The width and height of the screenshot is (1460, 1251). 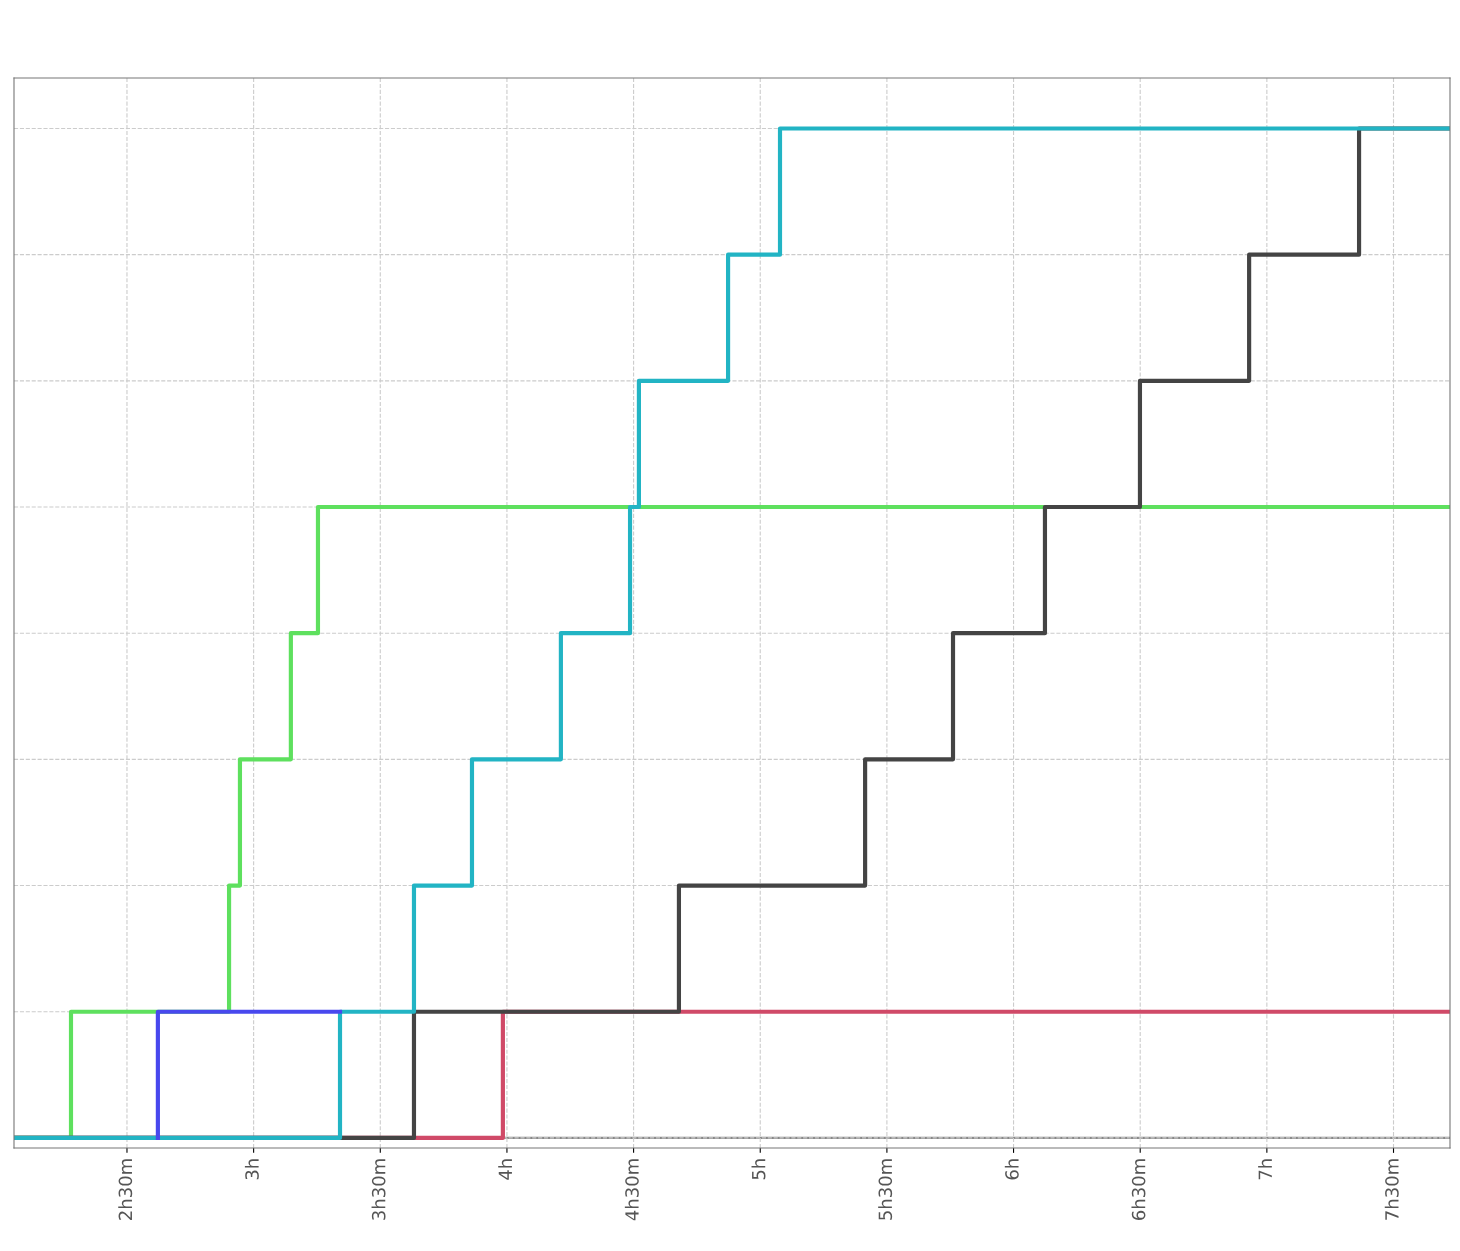 What do you see at coordinates (125, 1189) in the screenshot?
I see `x-tick-label: 2h30m` at bounding box center [125, 1189].